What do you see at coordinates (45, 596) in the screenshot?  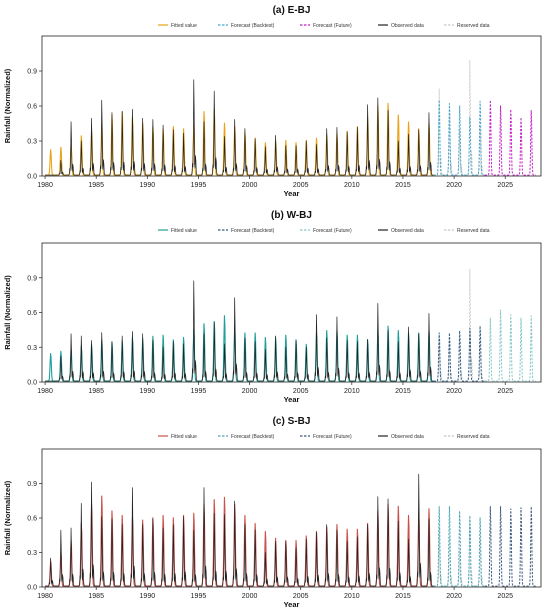 I see `x-tick-label: 1980` at bounding box center [45, 596].